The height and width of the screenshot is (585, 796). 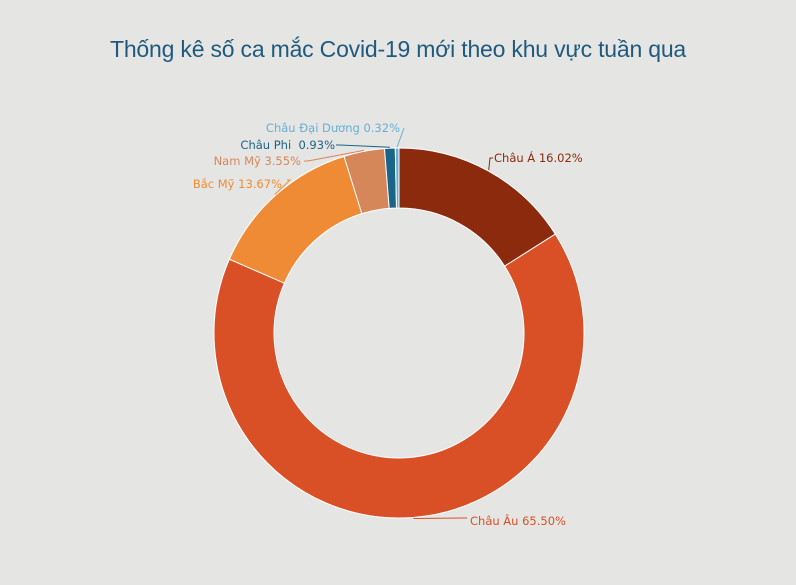 I want to click on data-label-chau-phi: Châu Phi 0.93%, so click(x=287, y=145).